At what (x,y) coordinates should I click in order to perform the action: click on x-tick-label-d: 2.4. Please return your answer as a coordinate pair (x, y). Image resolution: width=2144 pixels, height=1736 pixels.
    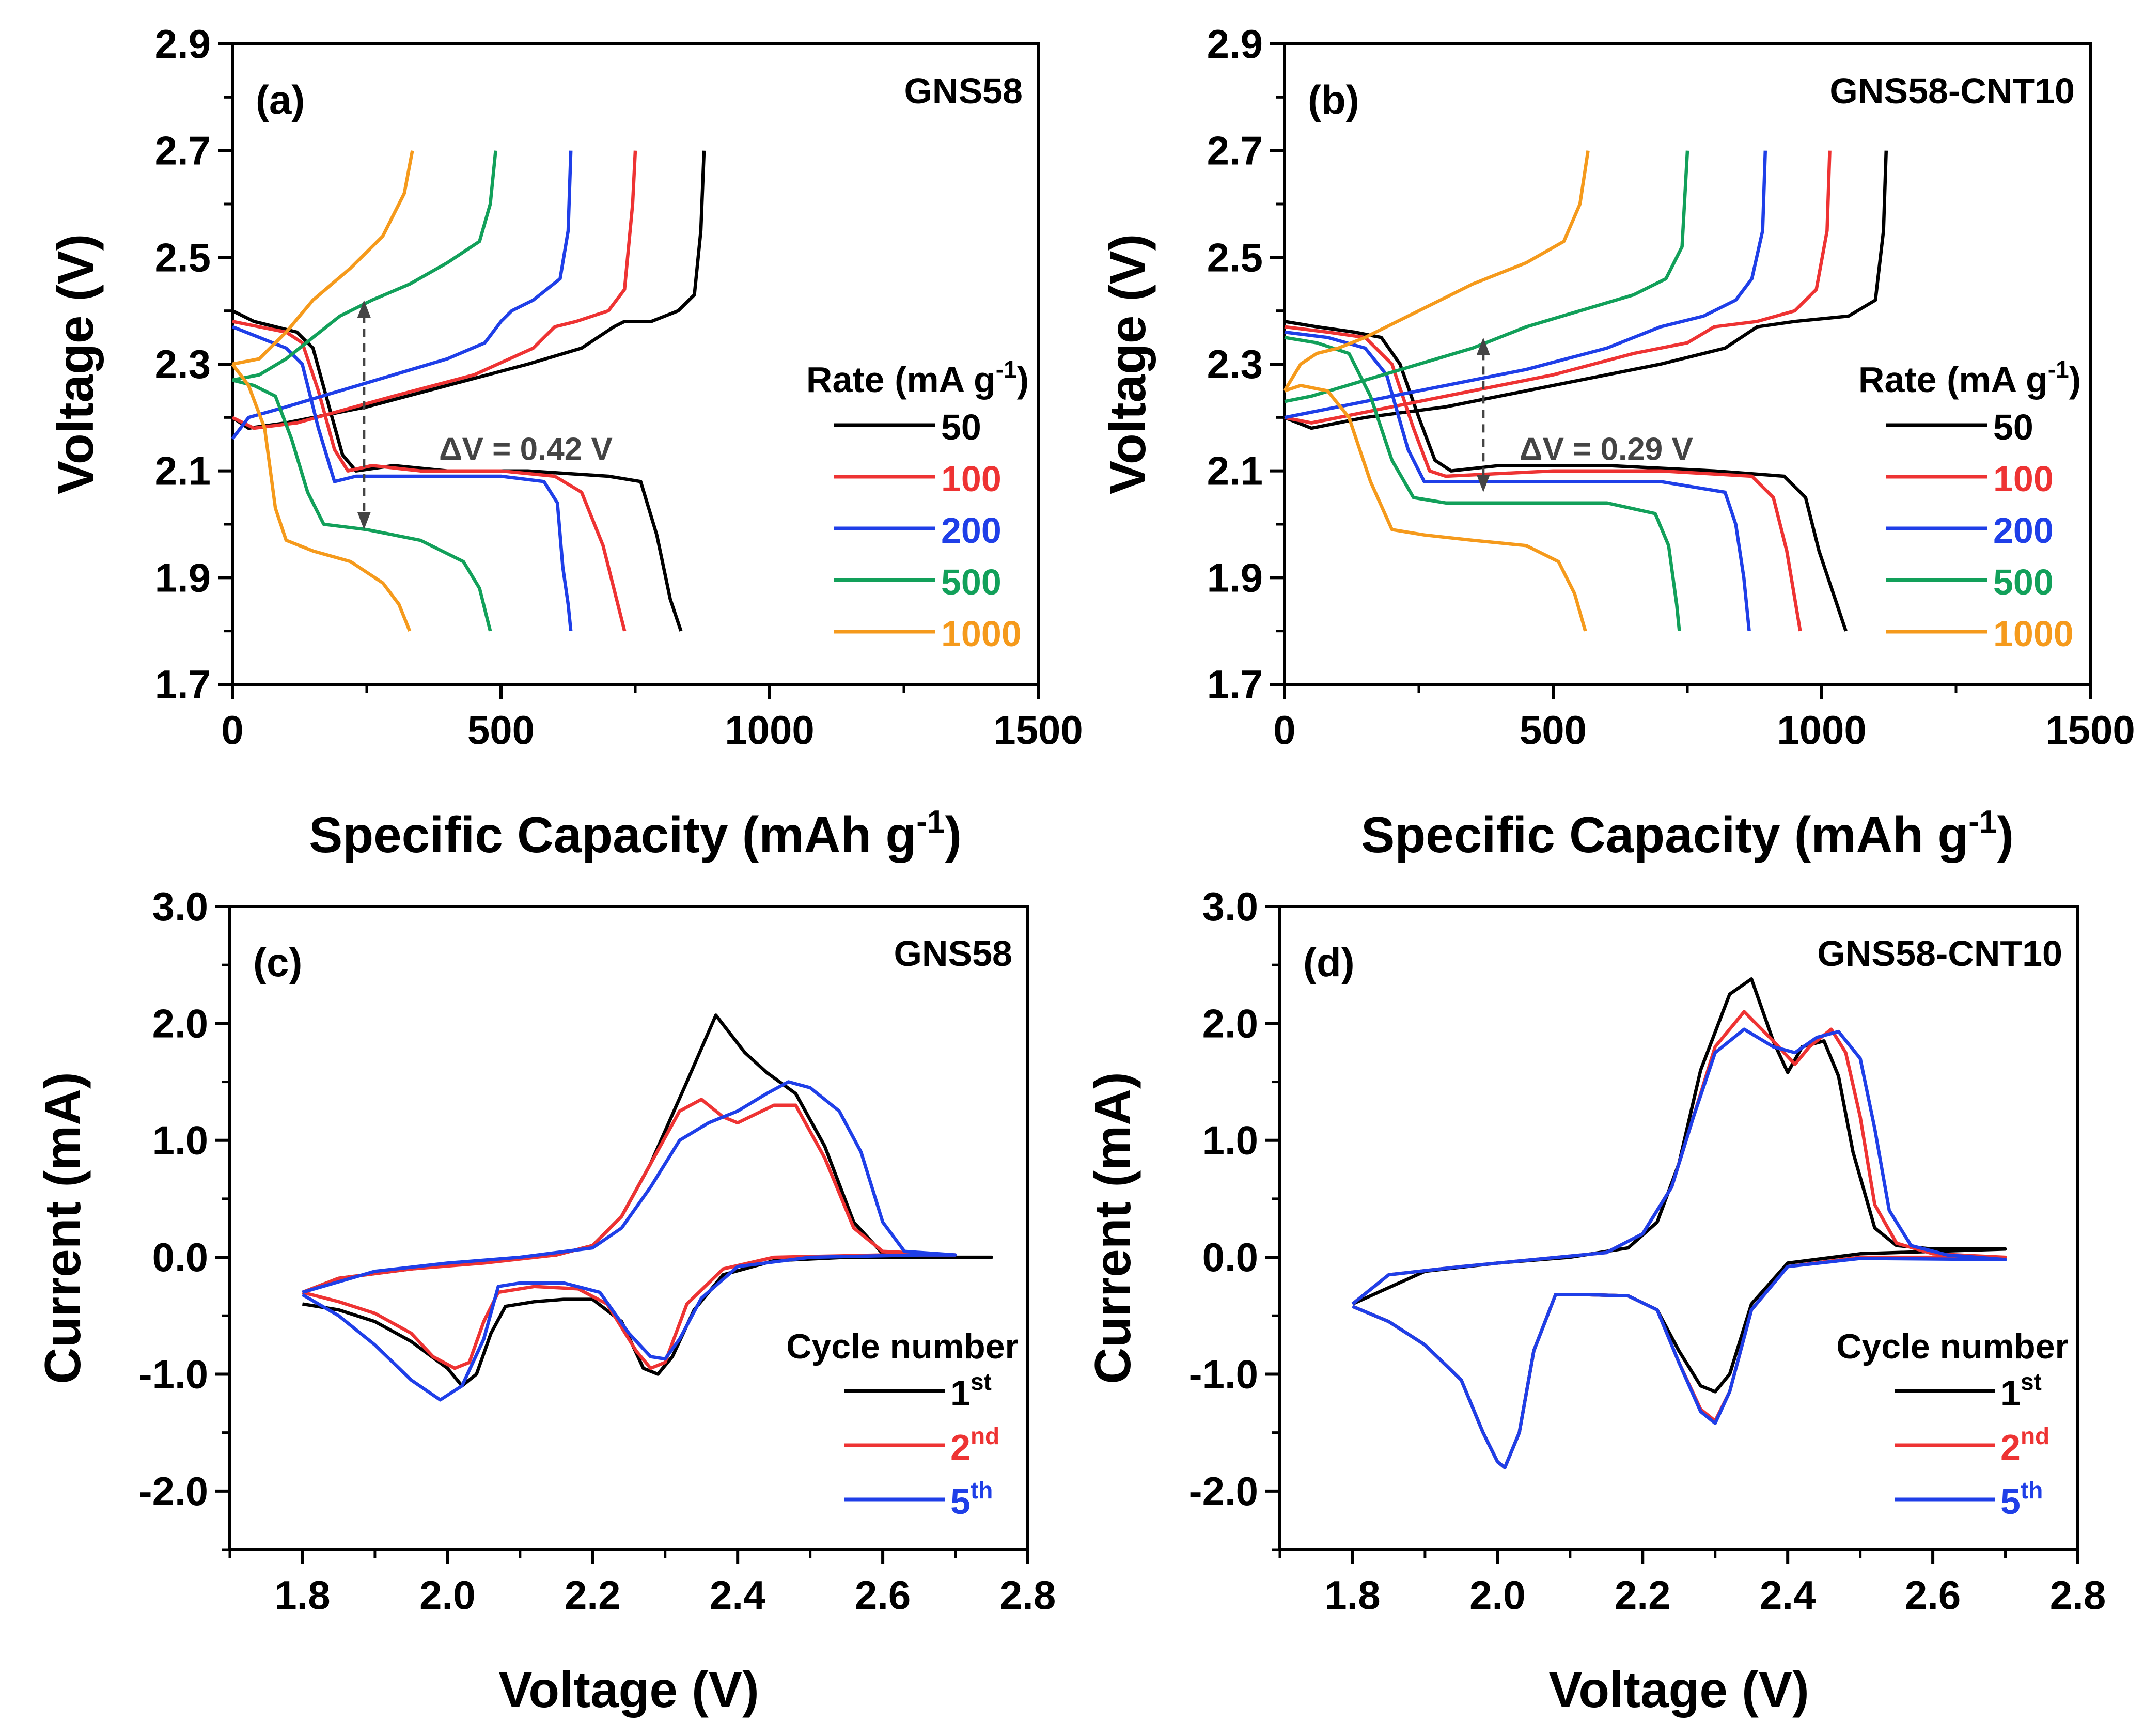
    Looking at the image, I should click on (1788, 1595).